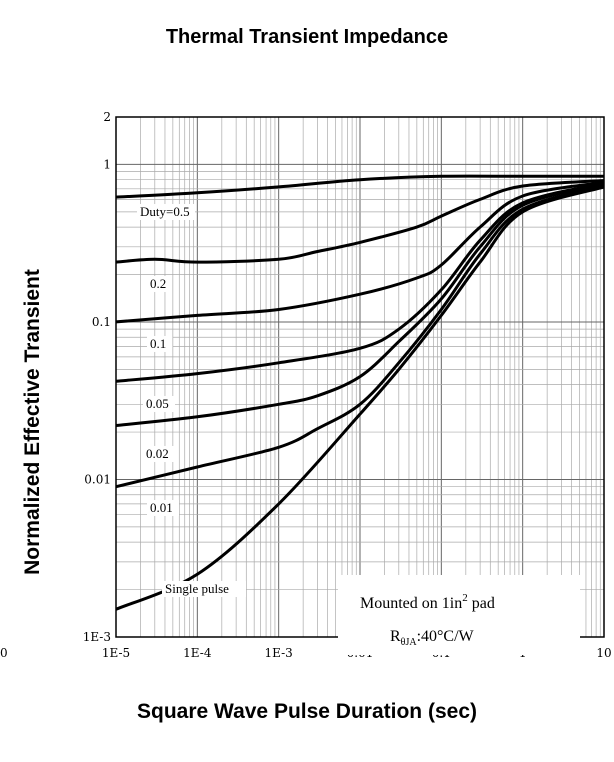  Describe the element at coordinates (459, 615) in the screenshot. I see `annotation-background` at that location.